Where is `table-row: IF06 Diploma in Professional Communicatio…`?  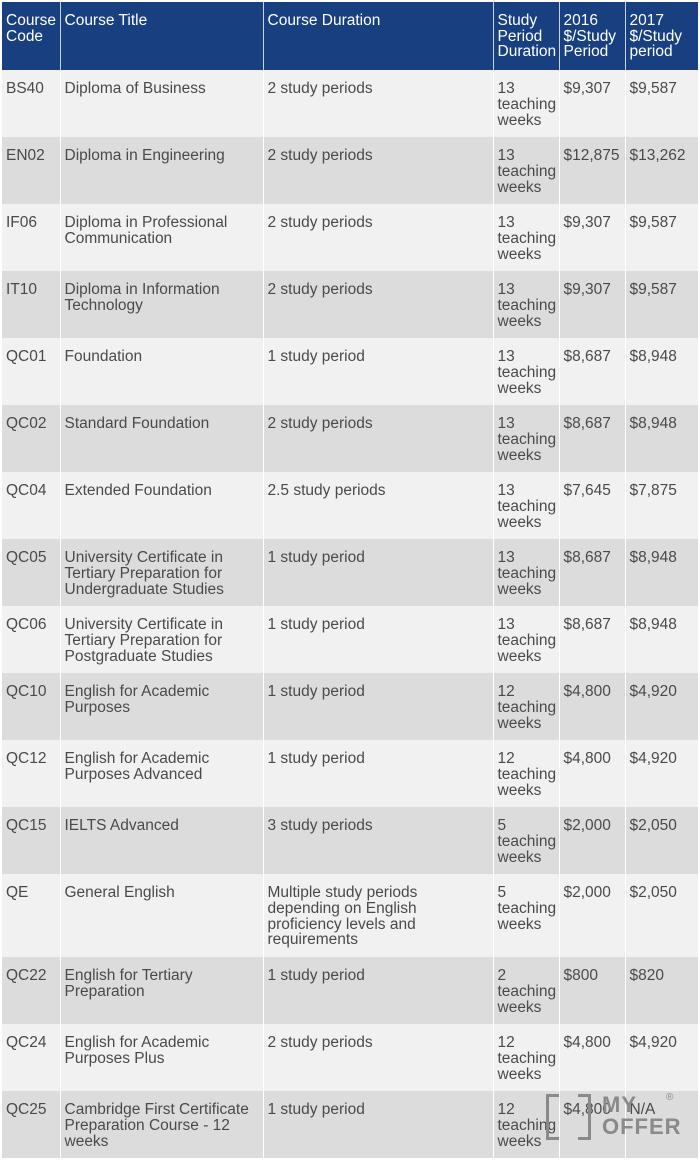
table-row: IF06 Diploma in Professional Communicatio… is located at coordinates (350, 237).